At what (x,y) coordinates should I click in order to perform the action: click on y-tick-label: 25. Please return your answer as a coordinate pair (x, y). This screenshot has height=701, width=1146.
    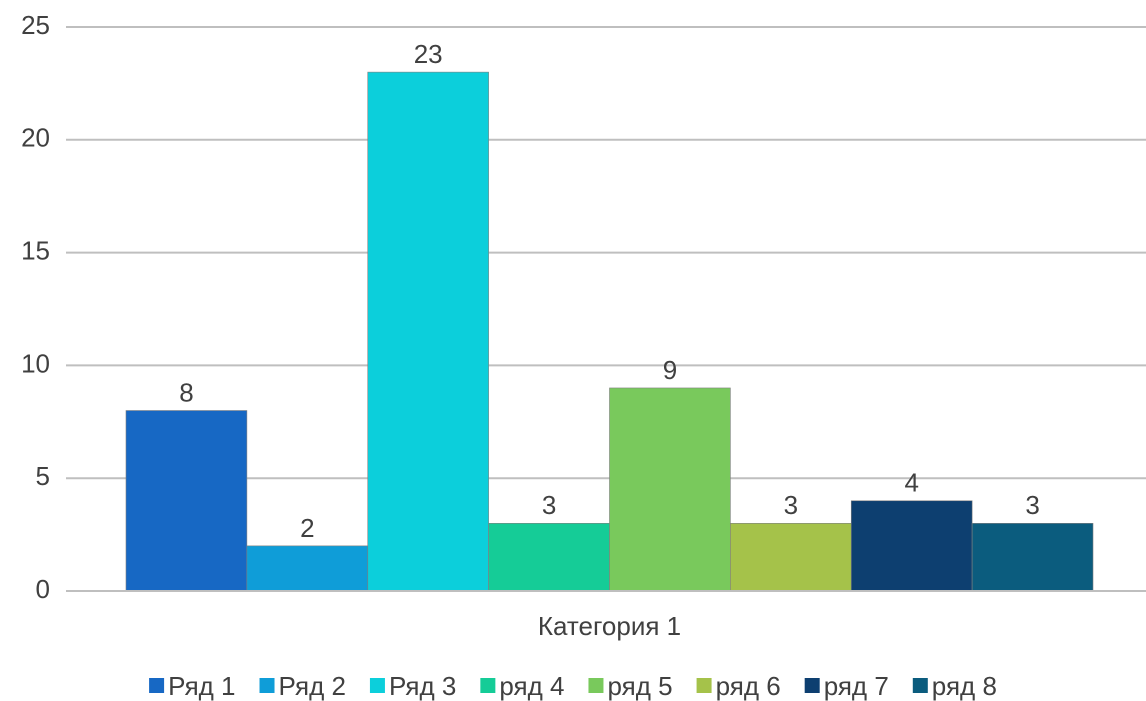
    Looking at the image, I should click on (35, 25).